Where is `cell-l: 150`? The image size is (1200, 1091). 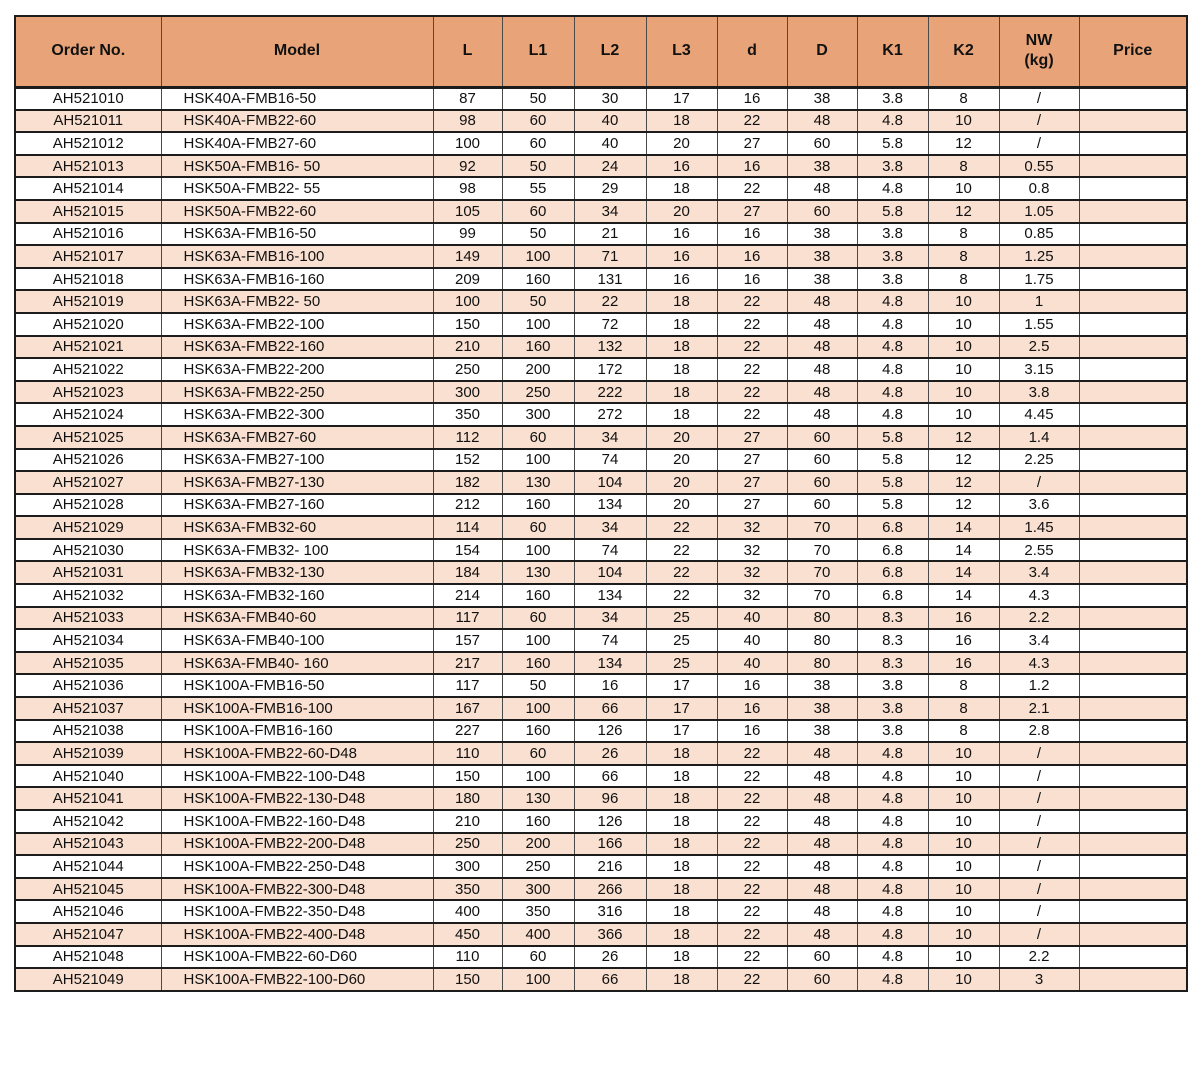 cell-l: 150 is located at coordinates (467, 776).